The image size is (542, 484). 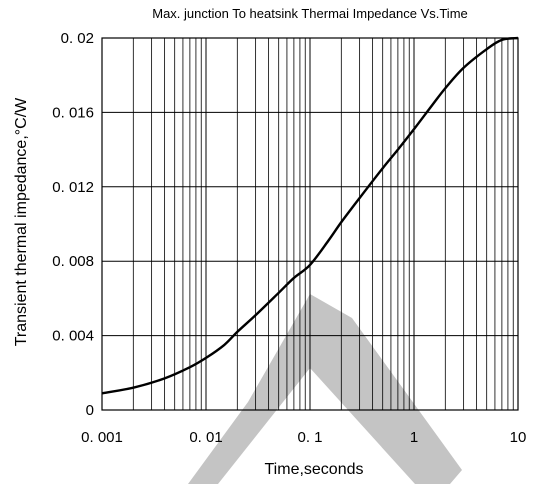 I want to click on y-tick-label: 0. 008, so click(x=73, y=261).